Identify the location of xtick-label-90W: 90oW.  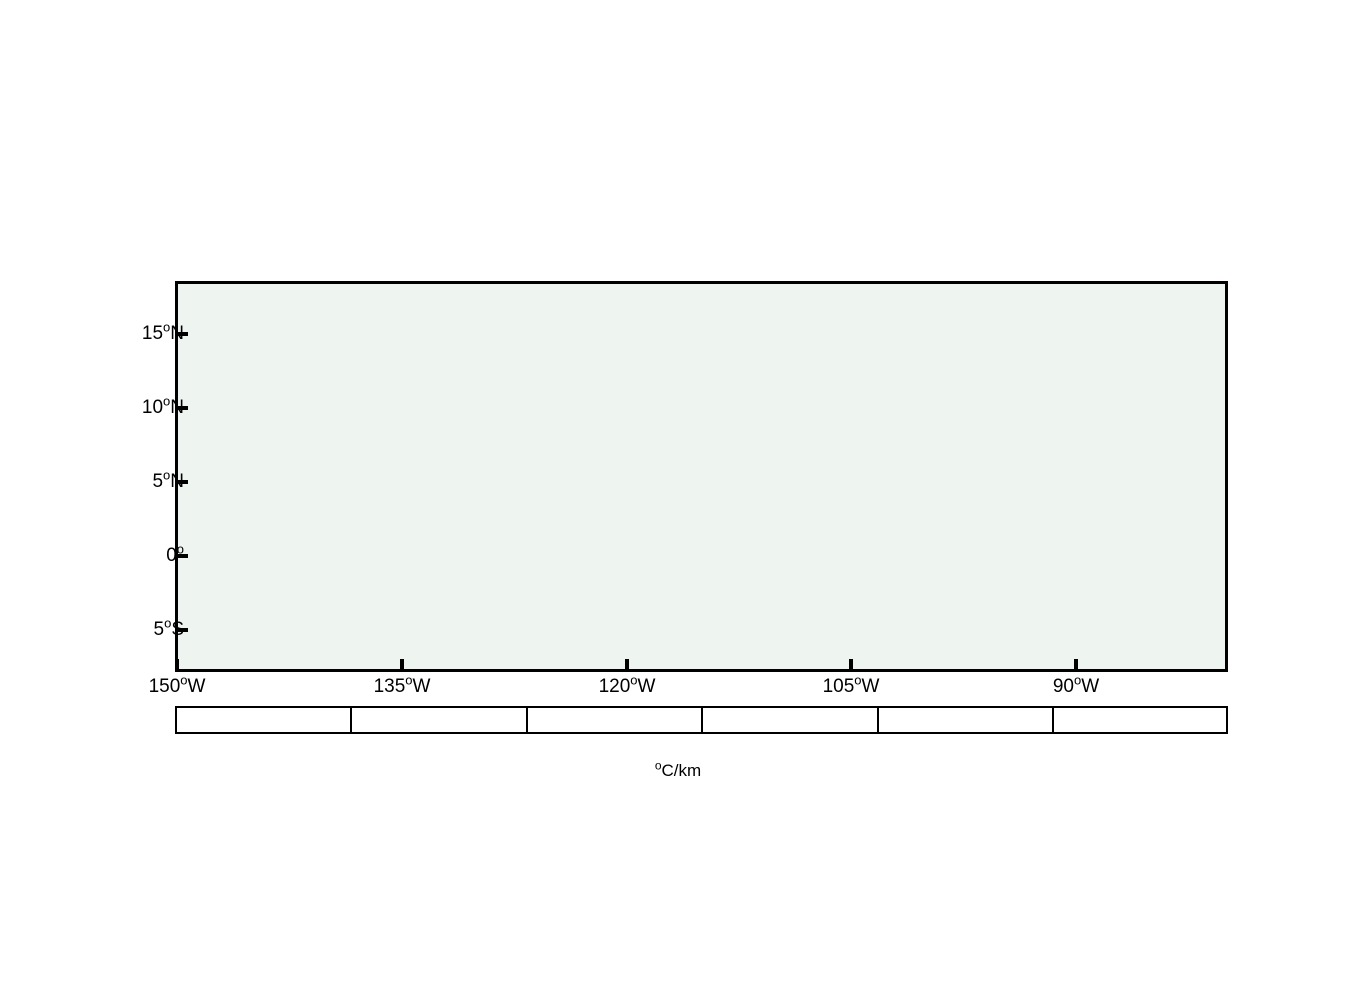
(1076, 684).